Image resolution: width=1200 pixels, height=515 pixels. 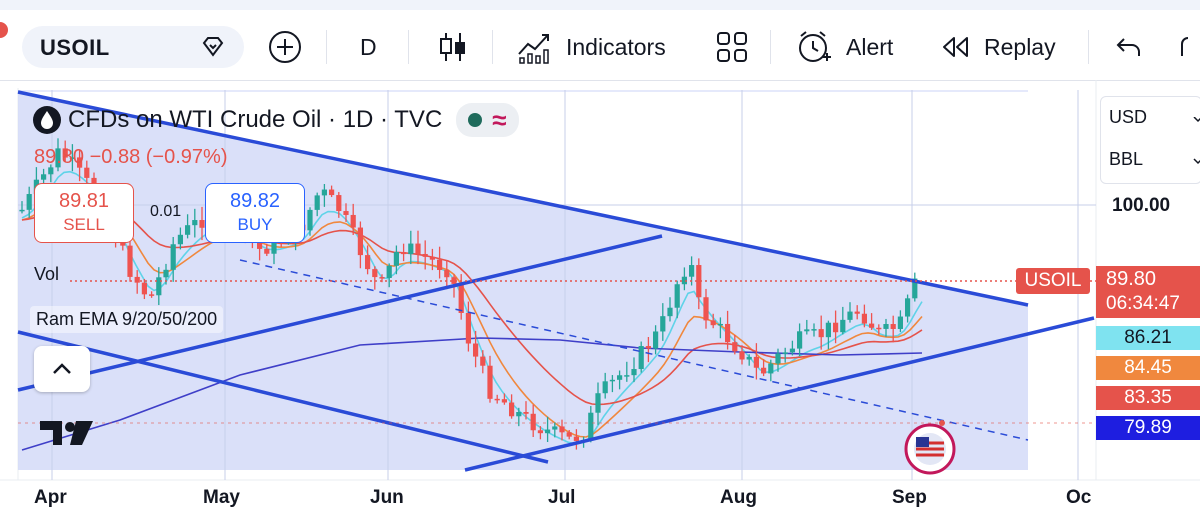 I want to click on indicators-icon, so click(x=533, y=49).